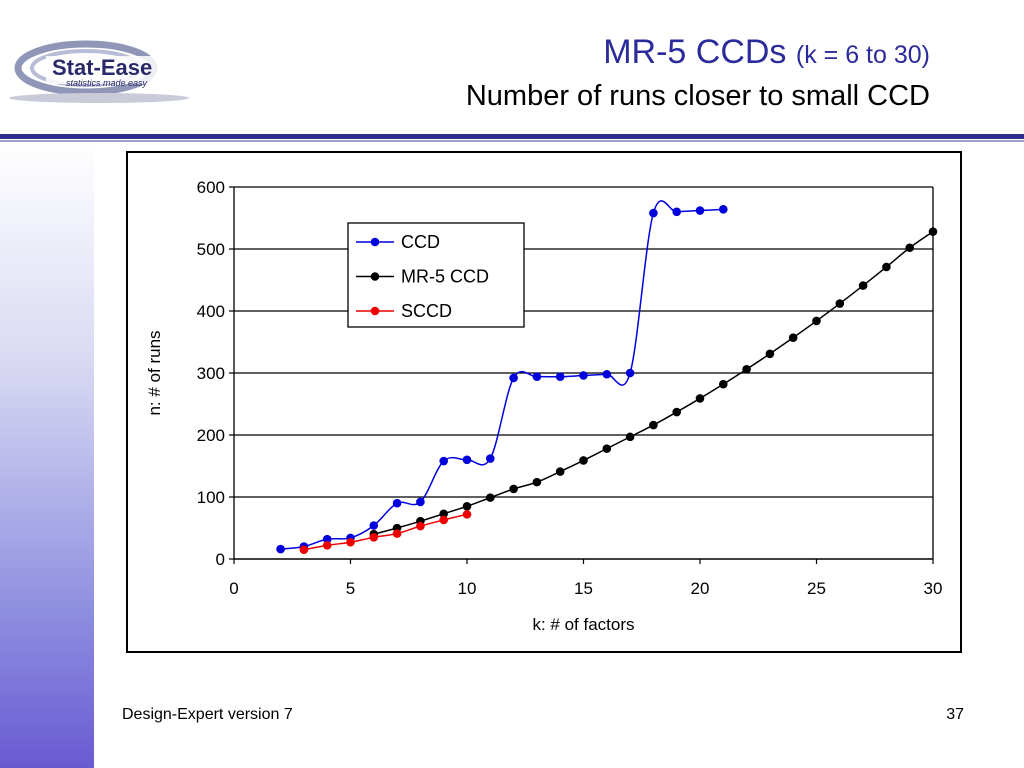  I want to click on page-number: 37, so click(955, 714).